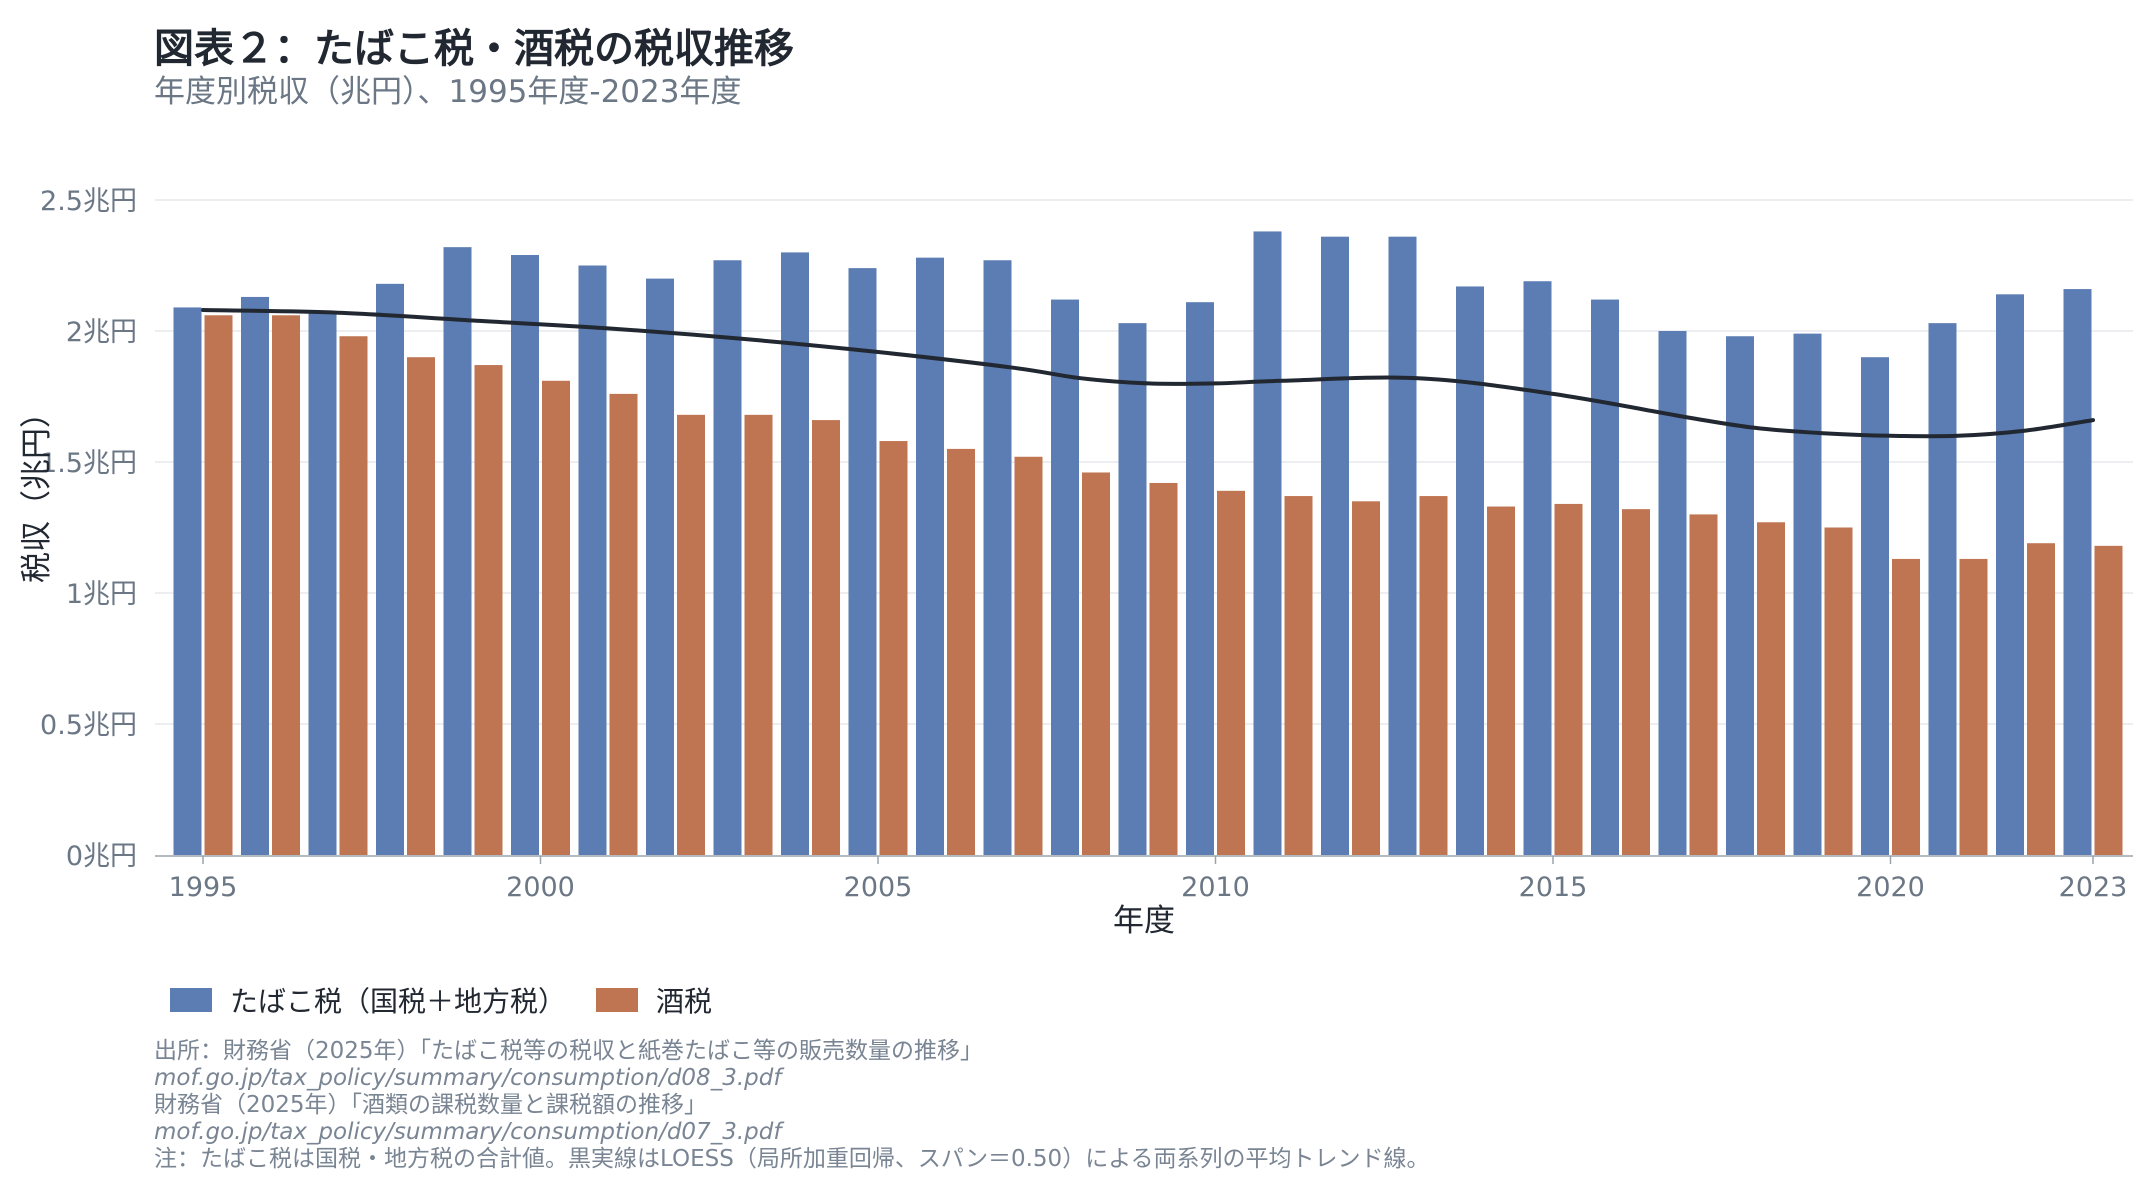 This screenshot has height=1198, width=2148. What do you see at coordinates (1771, 688) in the screenshot?
I see `bar-liquor-2018` at bounding box center [1771, 688].